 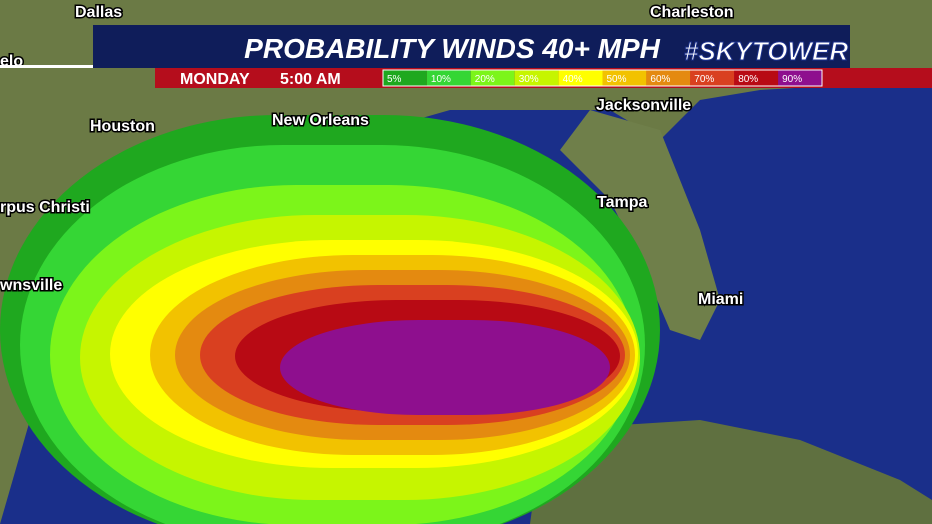 I want to click on legend-frame, so click(x=602, y=78).